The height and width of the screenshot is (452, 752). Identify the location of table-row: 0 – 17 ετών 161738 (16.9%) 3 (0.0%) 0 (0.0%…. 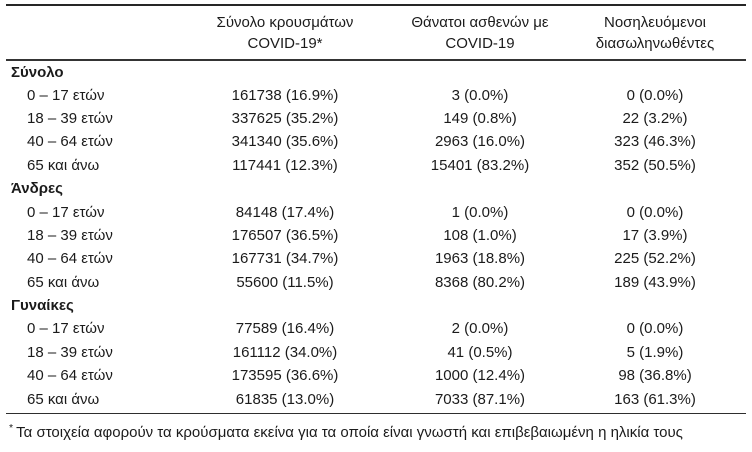
(376, 94).